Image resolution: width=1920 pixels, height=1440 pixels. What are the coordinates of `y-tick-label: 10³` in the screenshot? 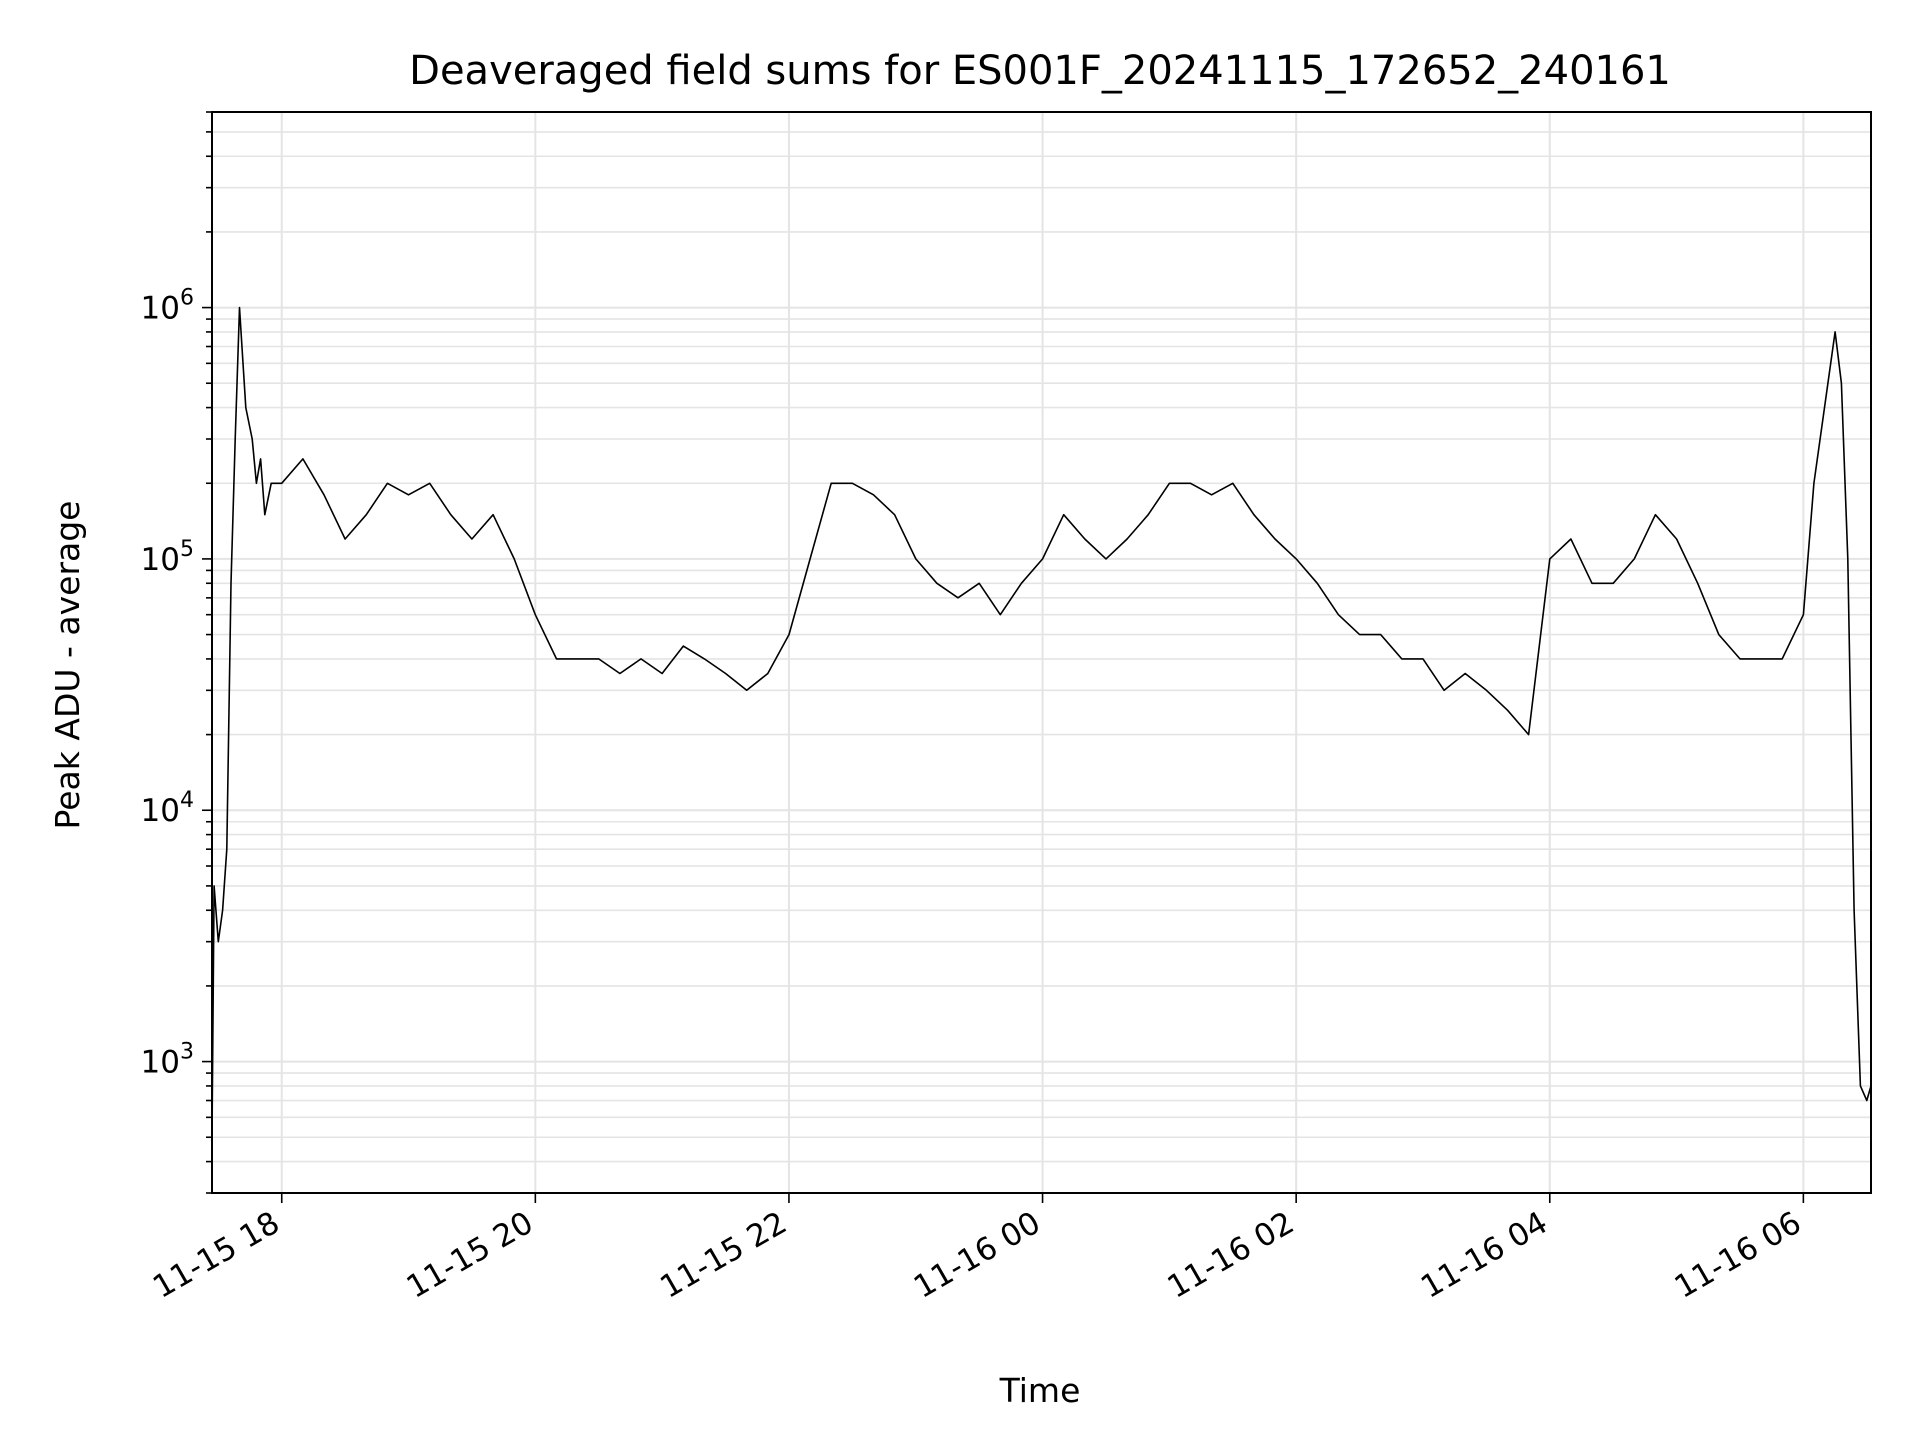 It's located at (167, 1060).